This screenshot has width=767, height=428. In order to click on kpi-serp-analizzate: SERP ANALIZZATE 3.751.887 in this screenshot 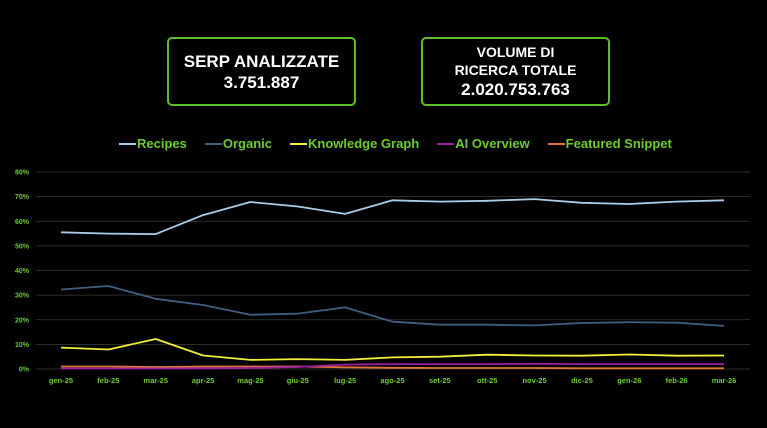, I will do `click(261, 71)`.